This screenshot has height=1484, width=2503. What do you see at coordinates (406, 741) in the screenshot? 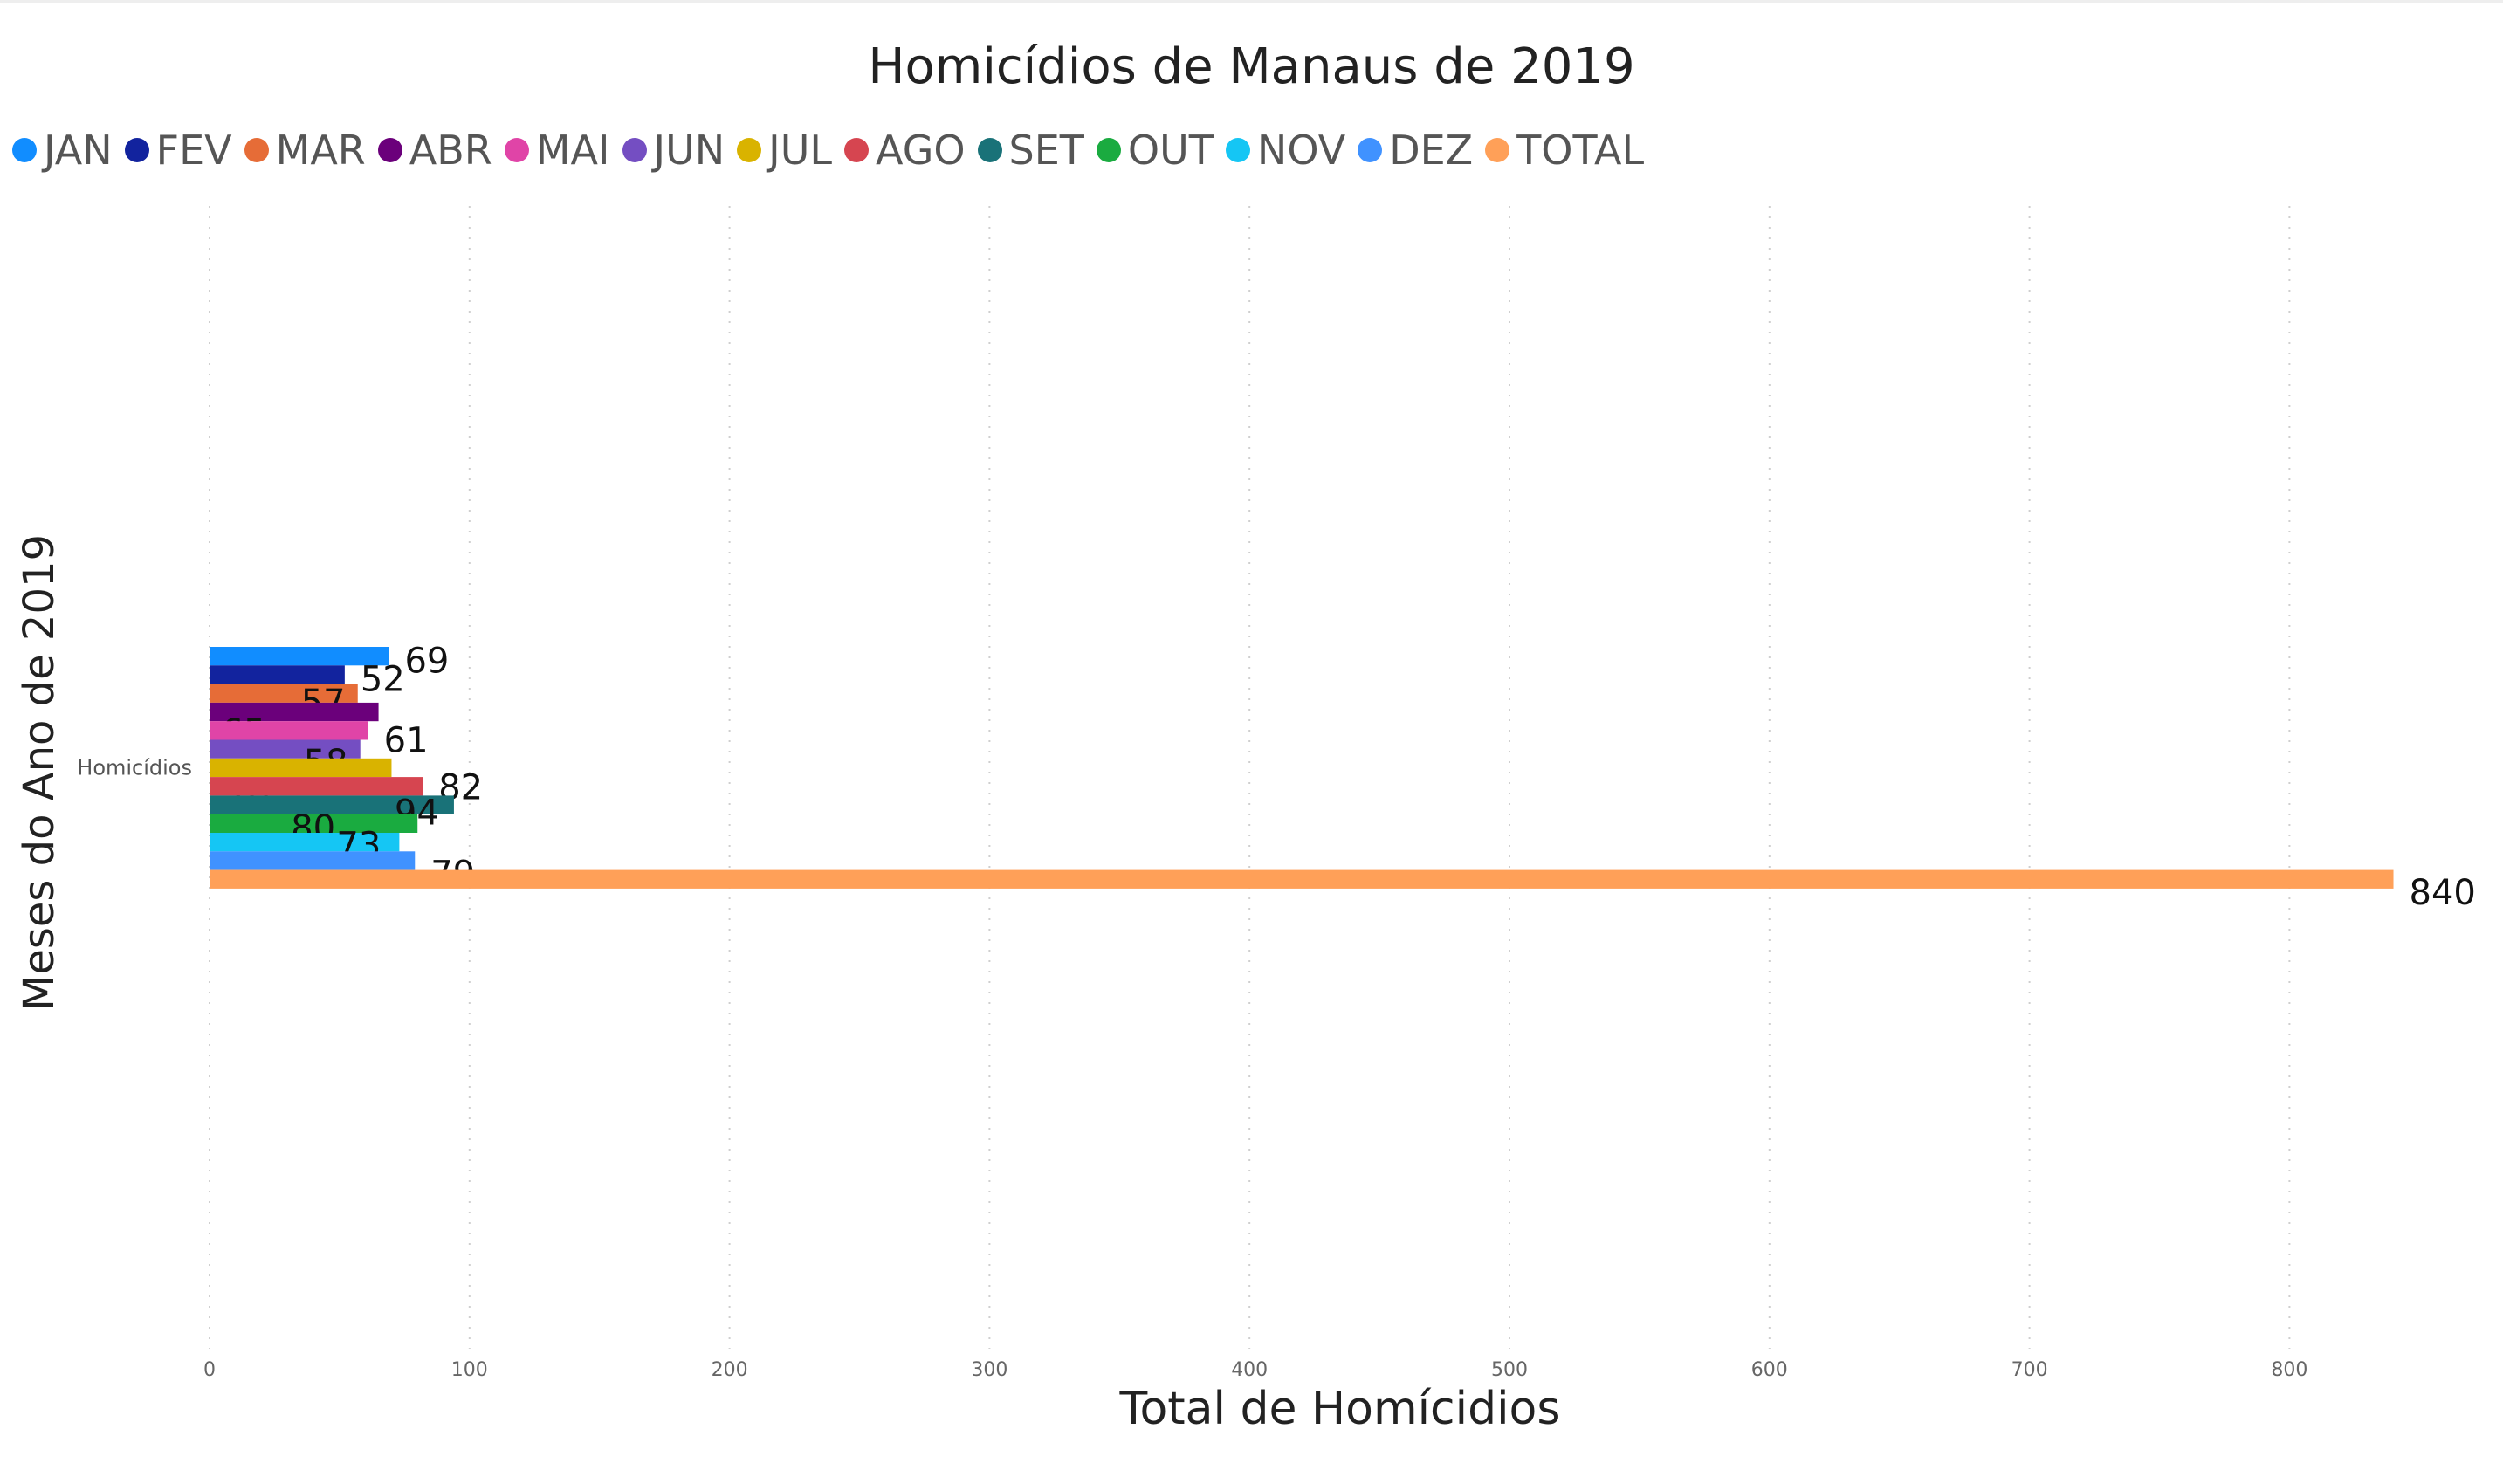
I see `data-label-mai: 61` at bounding box center [406, 741].